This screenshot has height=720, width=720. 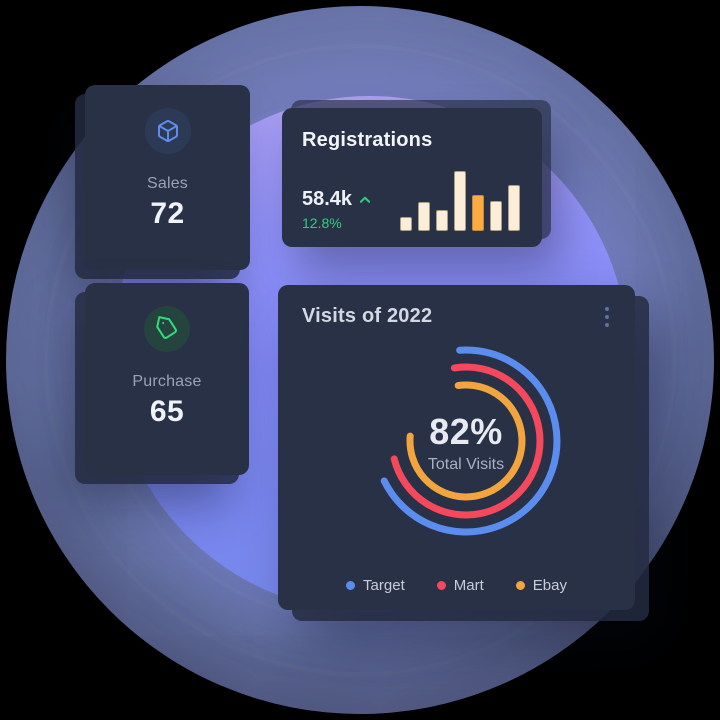 What do you see at coordinates (167, 131) in the screenshot?
I see `box-icon` at bounding box center [167, 131].